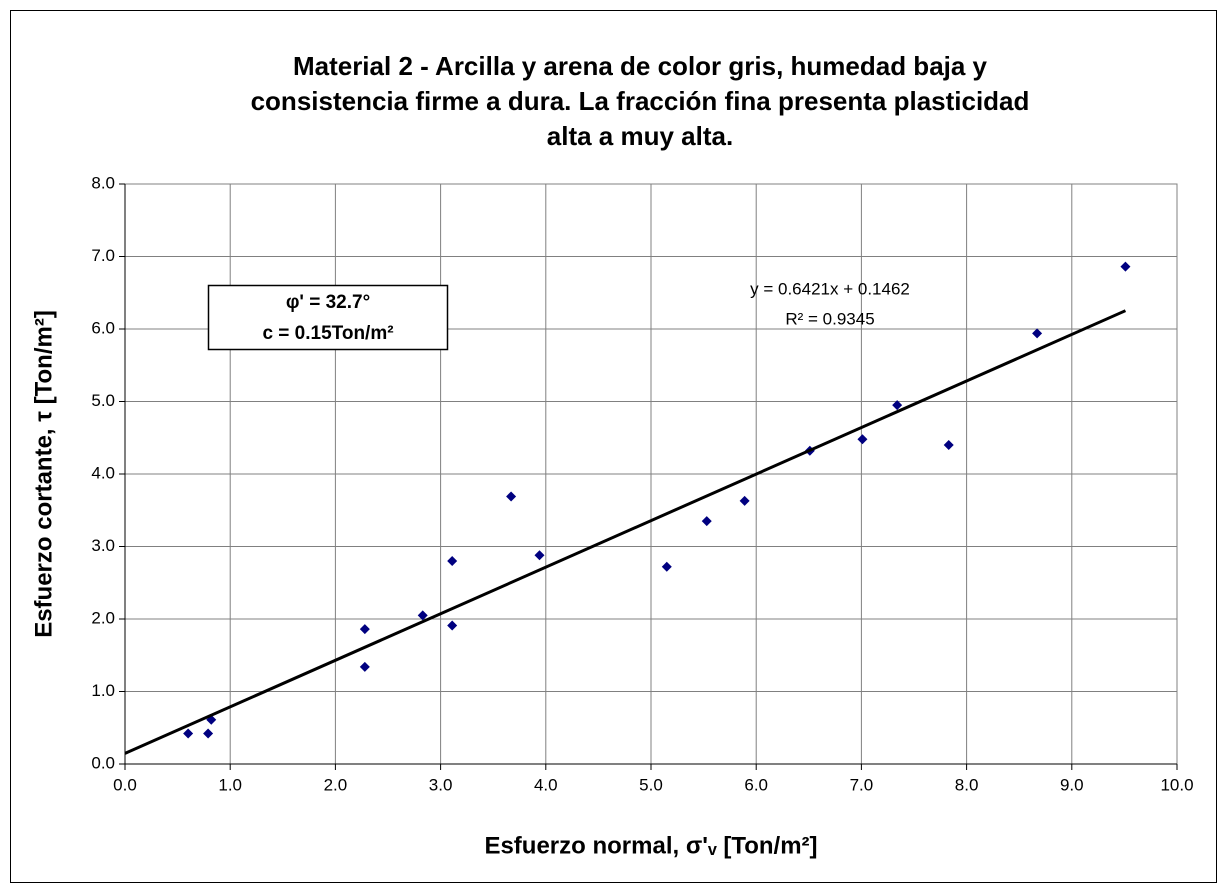 This screenshot has height=884, width=1218. What do you see at coordinates (830, 288) in the screenshot?
I see `trendline-equation: y = 0.6421x + 0.1462` at bounding box center [830, 288].